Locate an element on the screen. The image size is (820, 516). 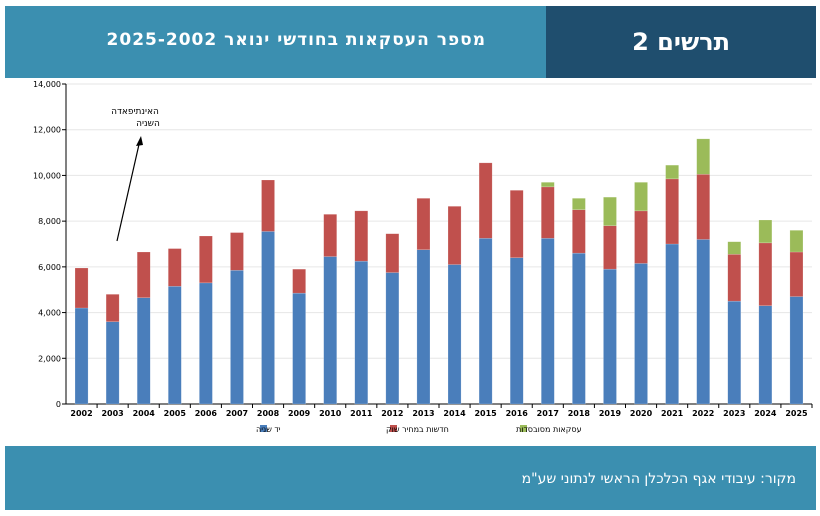
y-tick-label: 12,000 is located at coordinates (47, 130).